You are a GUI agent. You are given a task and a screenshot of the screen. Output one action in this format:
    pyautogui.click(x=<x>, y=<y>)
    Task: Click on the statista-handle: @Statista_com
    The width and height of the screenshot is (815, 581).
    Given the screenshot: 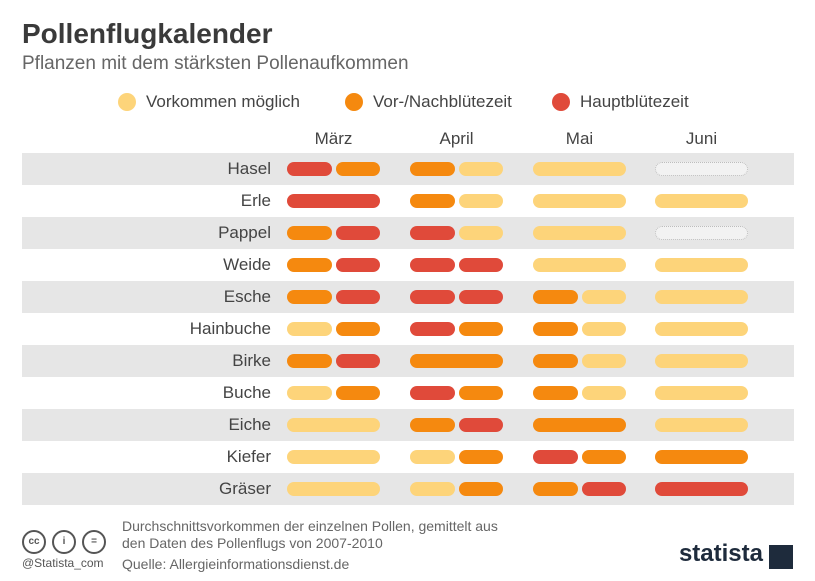 What is the action you would take?
    pyautogui.click(x=63, y=563)
    